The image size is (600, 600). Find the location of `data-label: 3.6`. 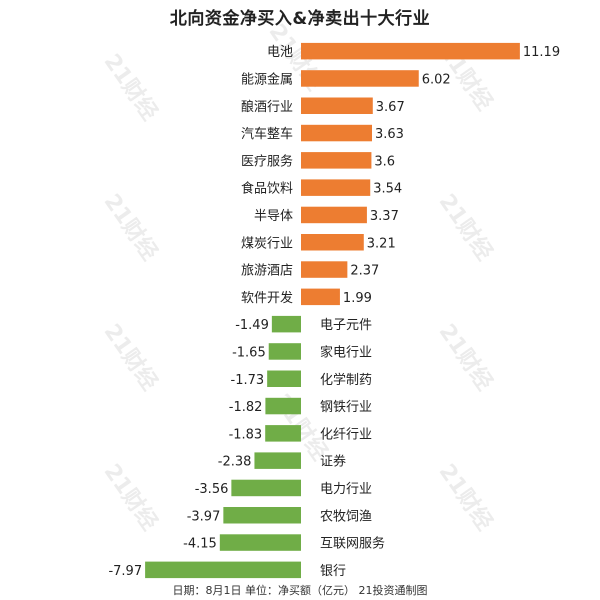

data-label: 3.6 is located at coordinates (384, 161).